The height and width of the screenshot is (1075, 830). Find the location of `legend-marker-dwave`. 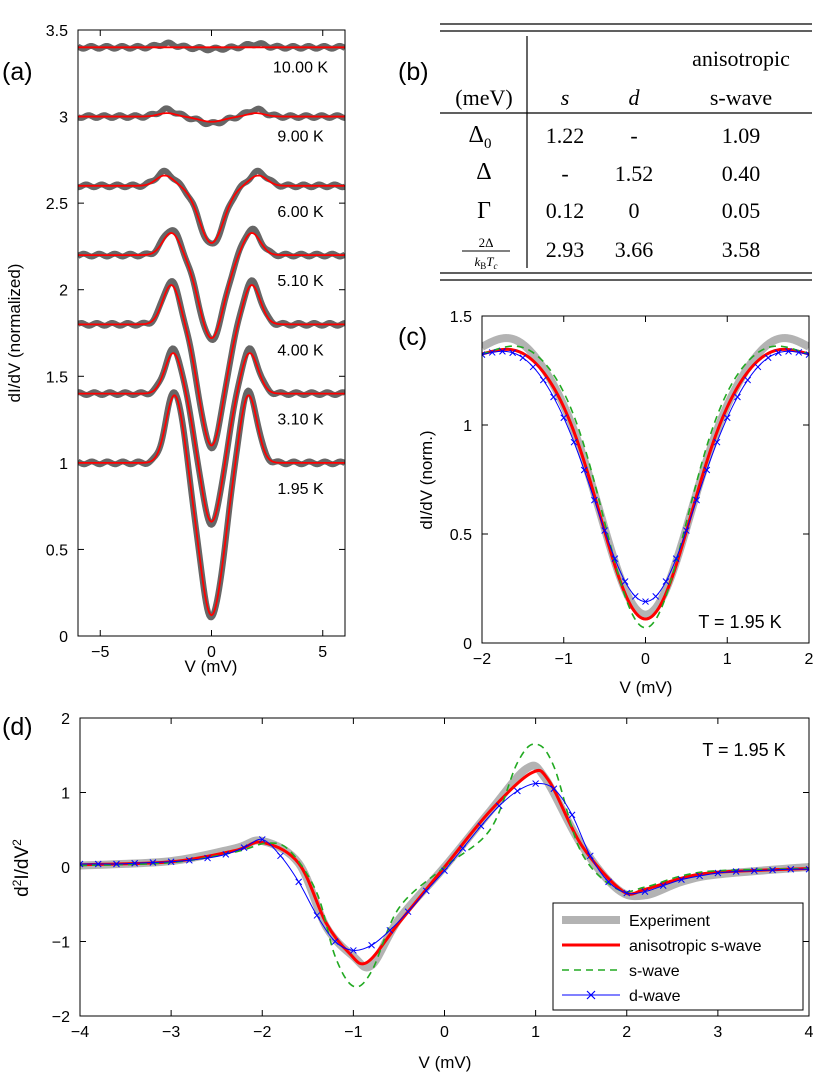

legend-marker-dwave is located at coordinates (591, 995).